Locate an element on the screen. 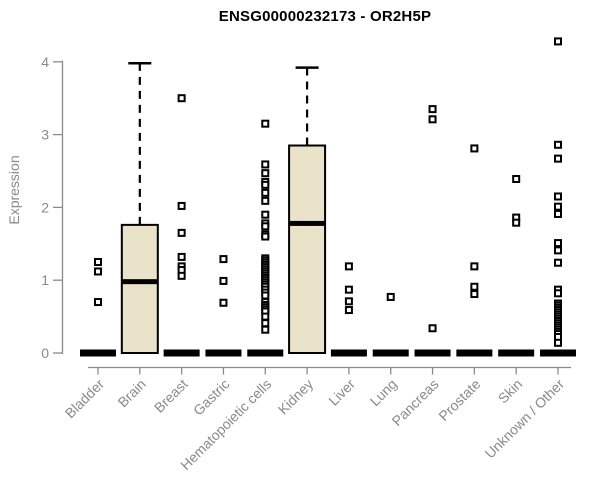 This screenshot has height=500, width=600. x-tick-label: Bladder is located at coordinates (85, 399).